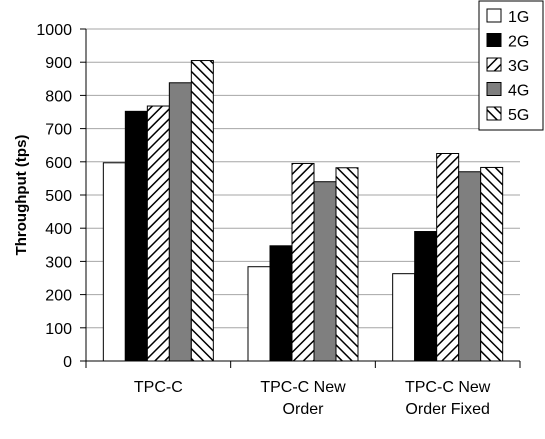 Image resolution: width=545 pixels, height=439 pixels. What do you see at coordinates (518, 42) in the screenshot?
I see `legend-label-2g: 2G` at bounding box center [518, 42].